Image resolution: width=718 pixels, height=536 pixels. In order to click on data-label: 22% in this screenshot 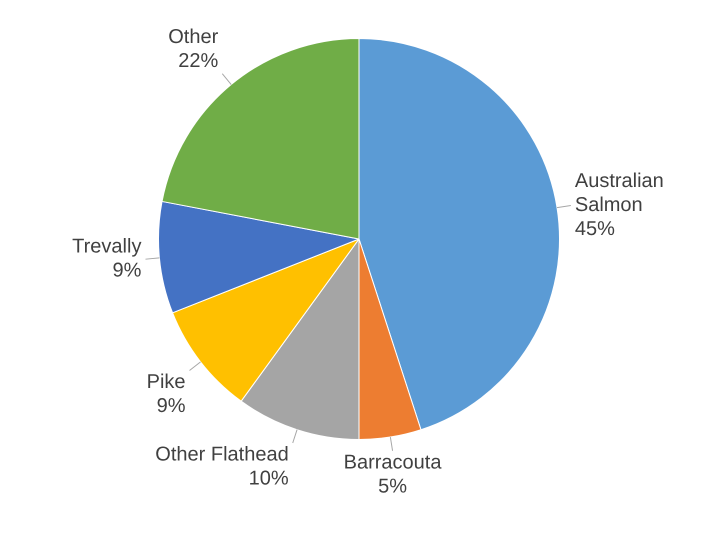, I will do `click(198, 61)`.